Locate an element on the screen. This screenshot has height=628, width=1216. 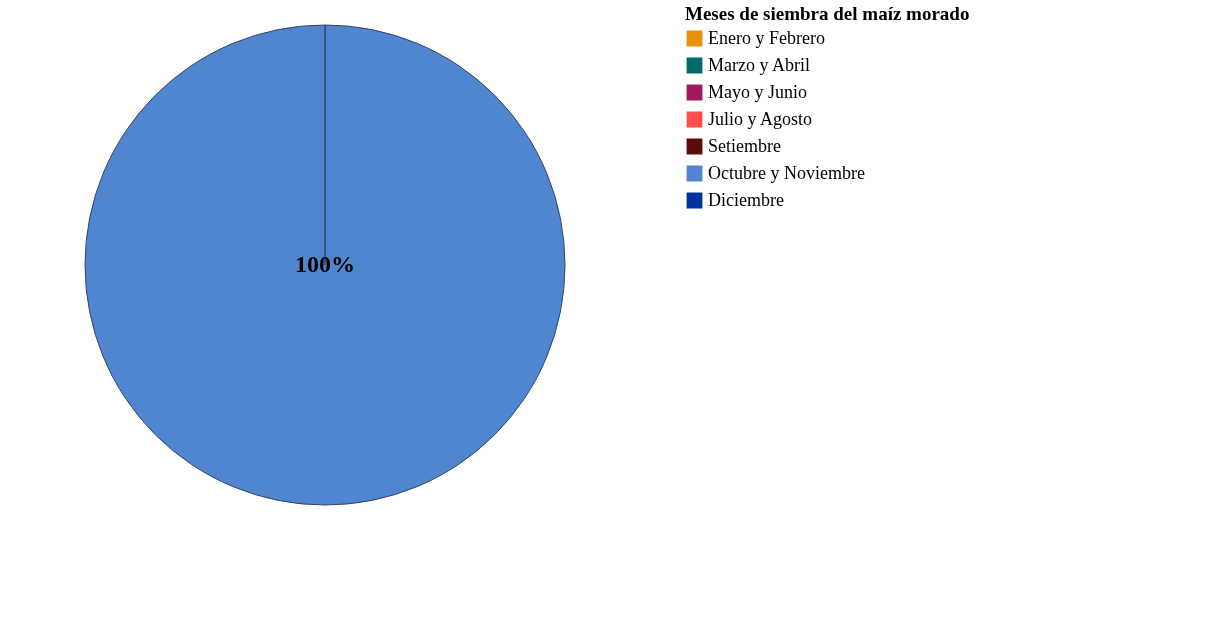
legend-label: Enero y Febrero is located at coordinates (766, 37).